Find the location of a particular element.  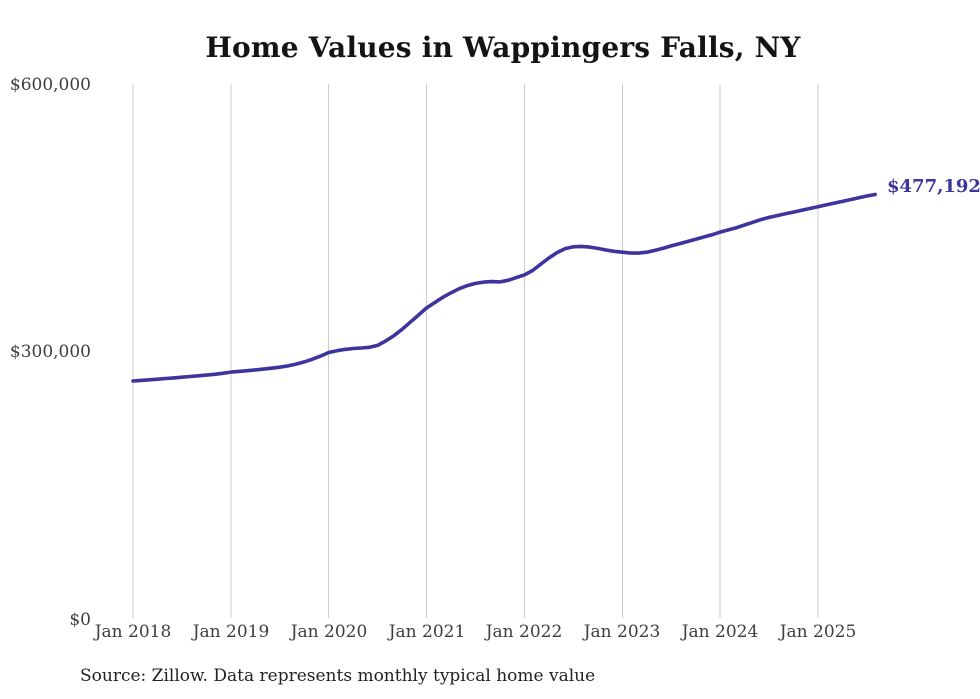

x-tick-label: Jan 2021 is located at coordinates (427, 632).